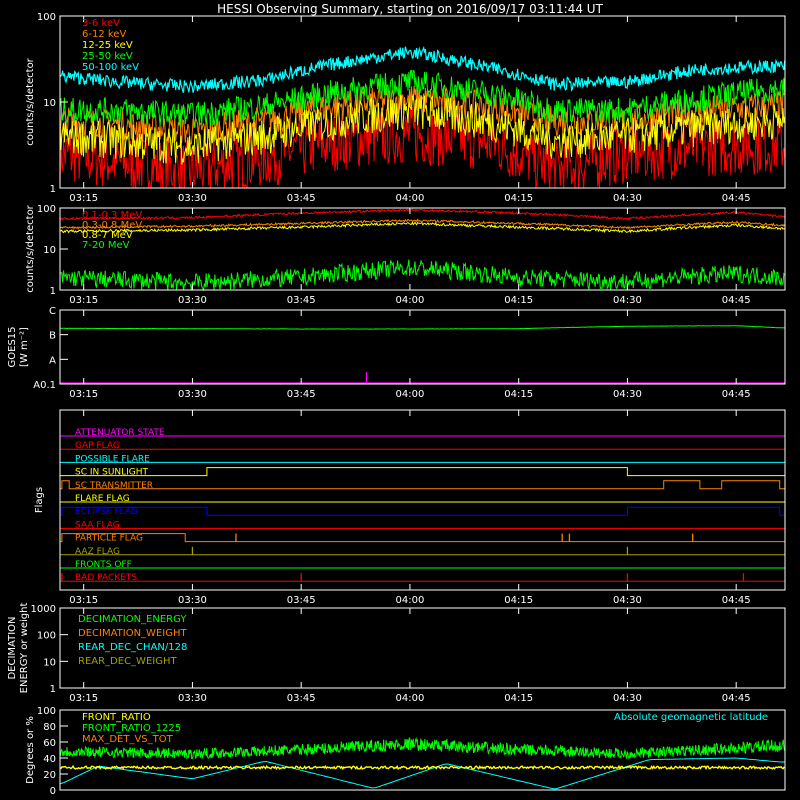 The width and height of the screenshot is (800, 800). Describe the element at coordinates (114, 486) in the screenshot. I see `flag-label: SC TRANSMITTER` at that location.